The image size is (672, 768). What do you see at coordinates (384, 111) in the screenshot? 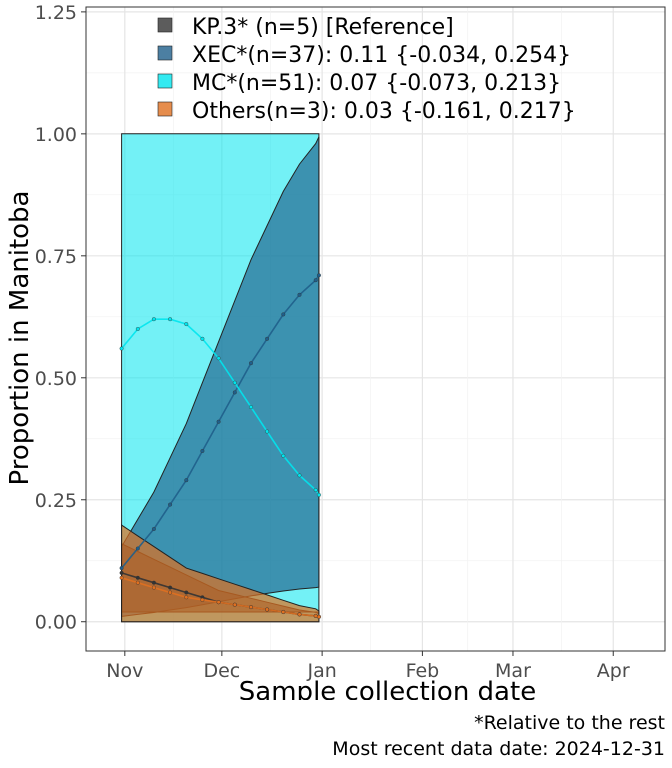
I see `legend-label: Others(n=3): 0.03 {-0.161, 0.217}` at bounding box center [384, 111].